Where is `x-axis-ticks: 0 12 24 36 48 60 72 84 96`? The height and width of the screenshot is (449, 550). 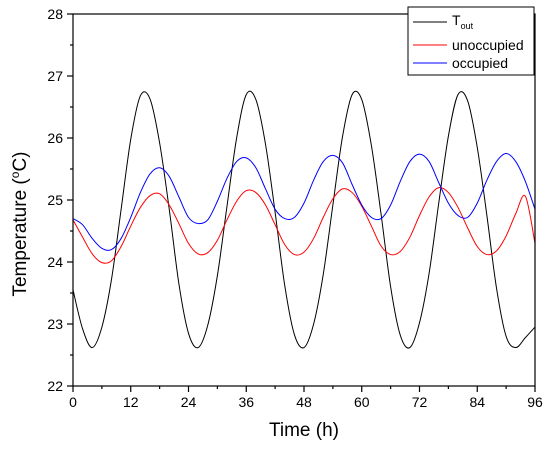
x-axis-ticks: 0 12 24 36 48 60 72 84 96 is located at coordinates (306, 398).